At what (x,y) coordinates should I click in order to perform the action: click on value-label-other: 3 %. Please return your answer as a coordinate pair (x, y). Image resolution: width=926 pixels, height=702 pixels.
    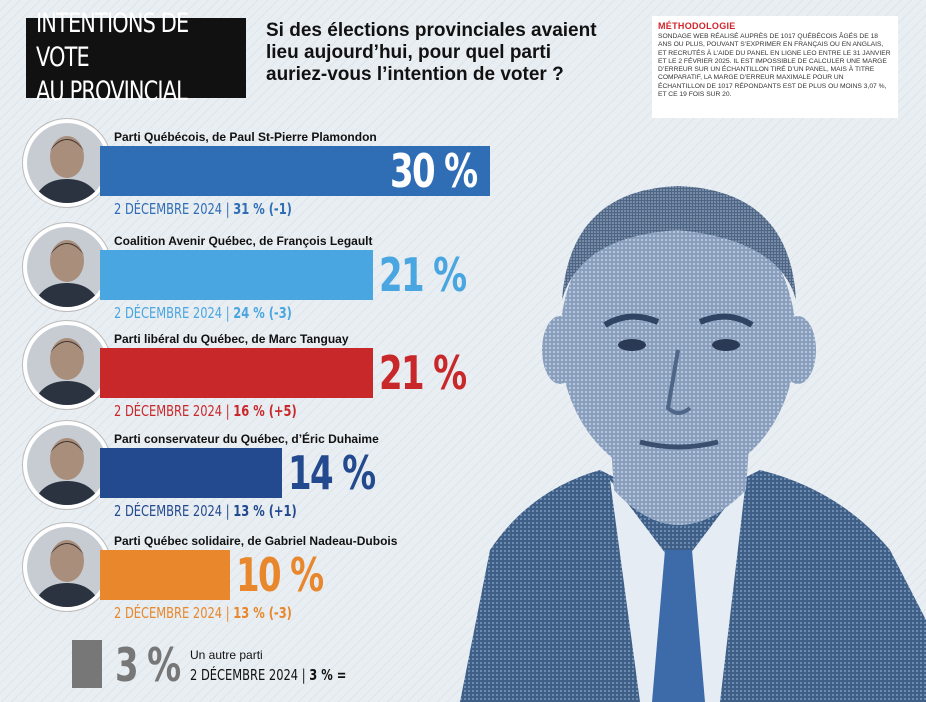
    Looking at the image, I should click on (148, 665).